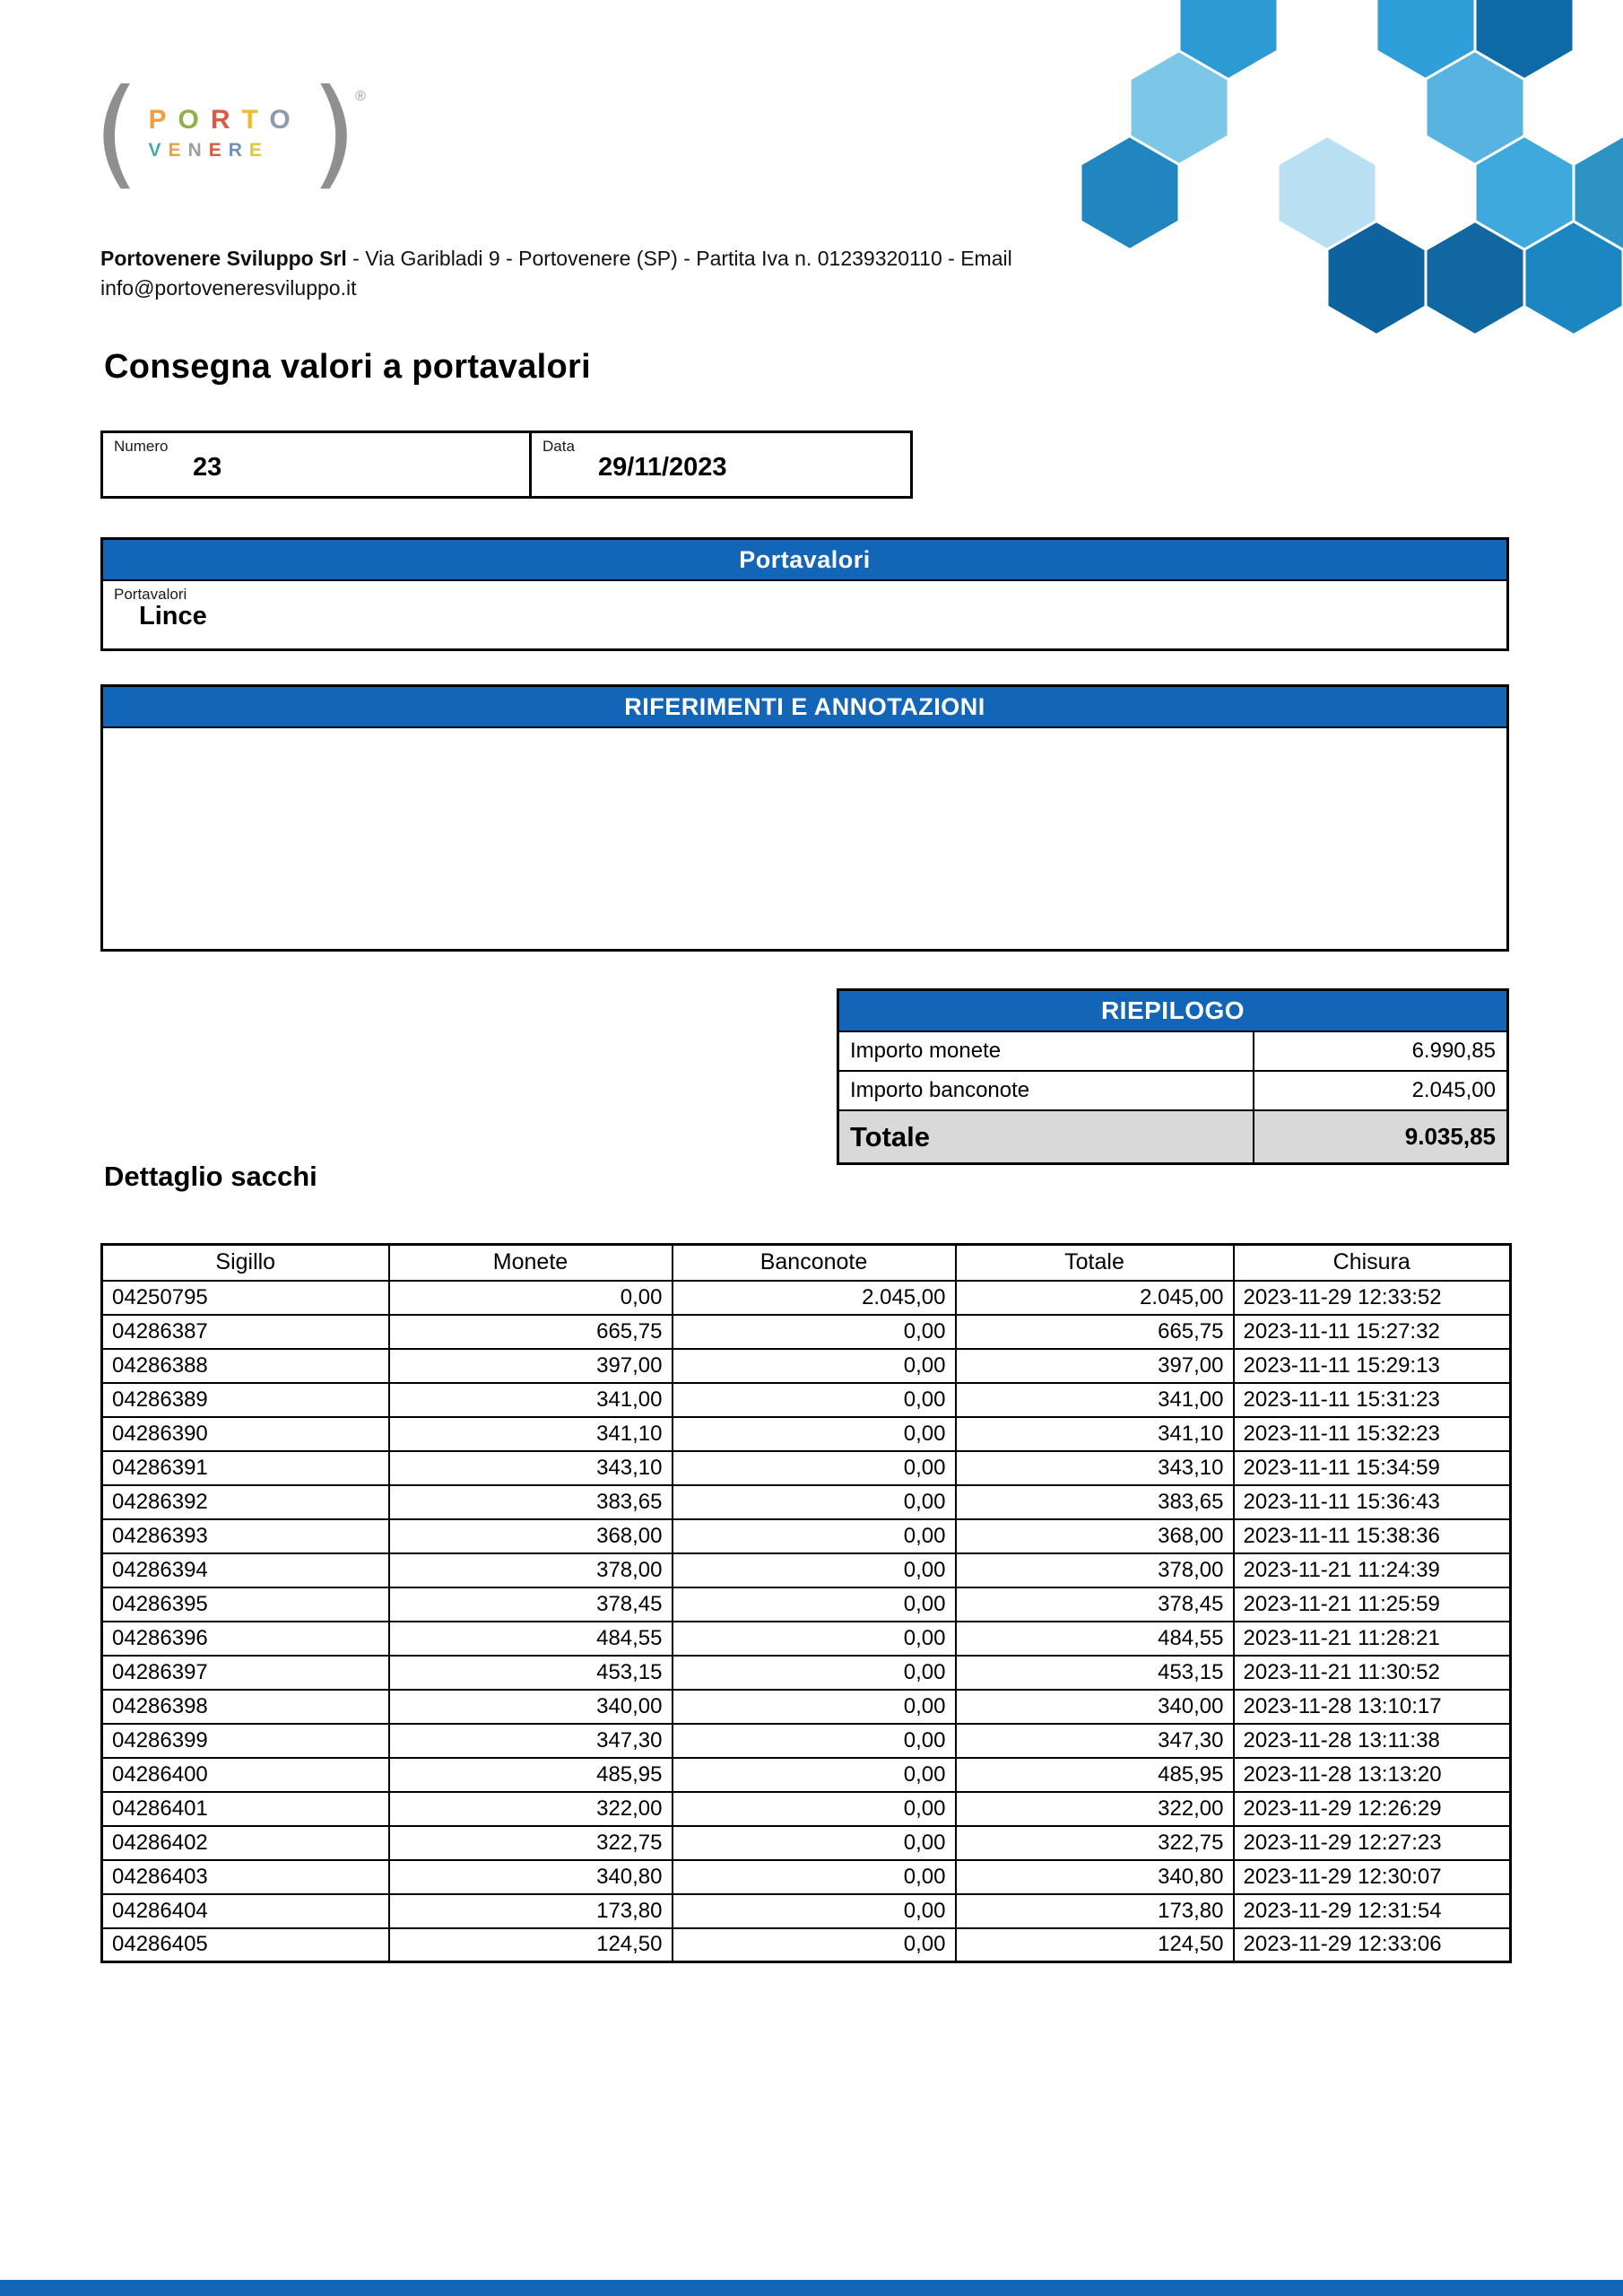 Image resolution: width=1623 pixels, height=2296 pixels. What do you see at coordinates (1172, 1135) in the screenshot?
I see `riepilogo-total-row: Totale 9.035,85` at bounding box center [1172, 1135].